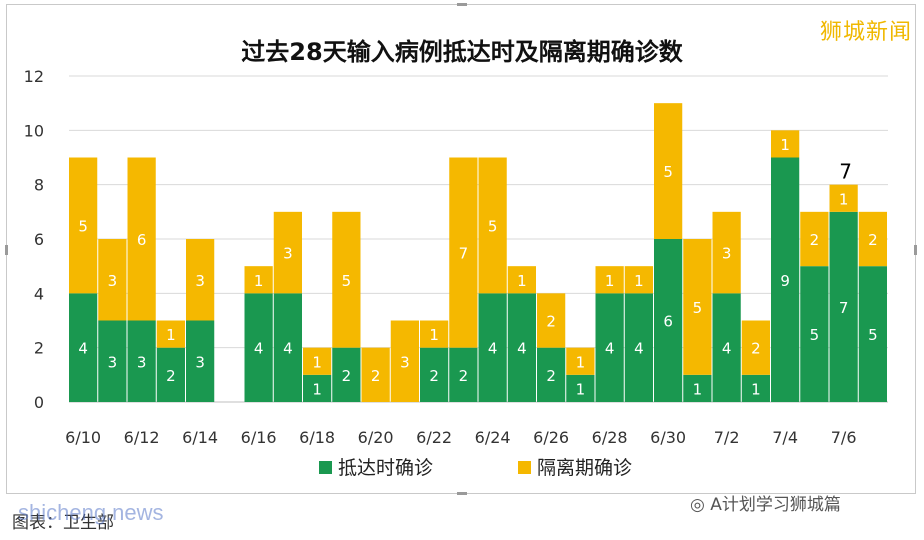  What do you see at coordinates (462, 52) in the screenshot?
I see `chart-title: 过去28天输入病例抵达时及隔离期确诊数` at bounding box center [462, 52].